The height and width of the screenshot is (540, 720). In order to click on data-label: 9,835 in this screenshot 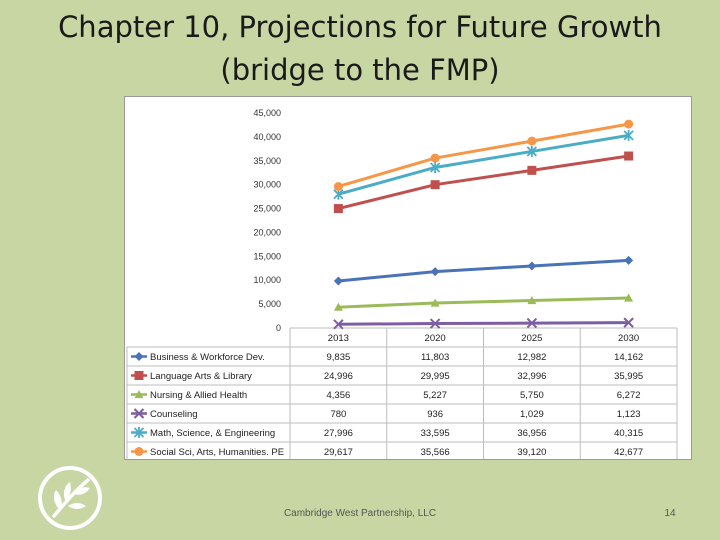, I will do `click(338, 357)`.